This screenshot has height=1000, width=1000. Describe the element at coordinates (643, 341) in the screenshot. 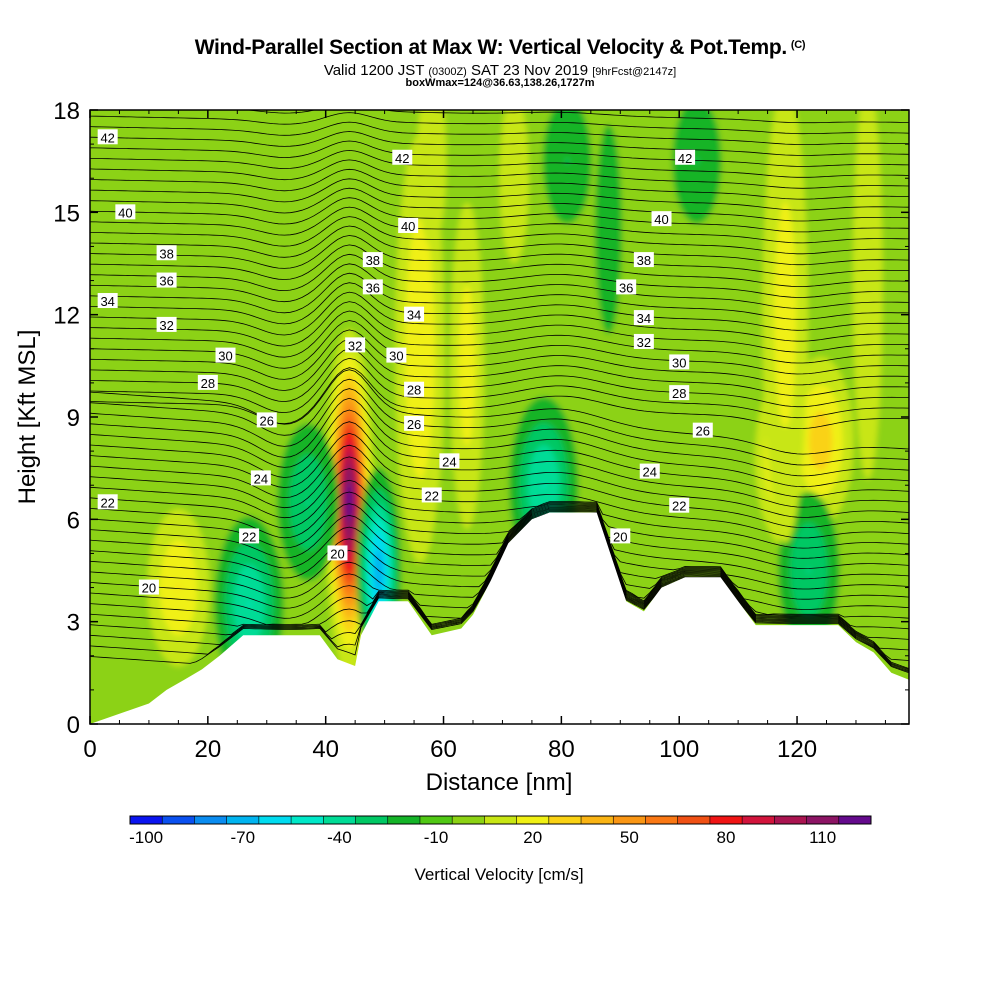

I see `contour-label: 32` at that location.